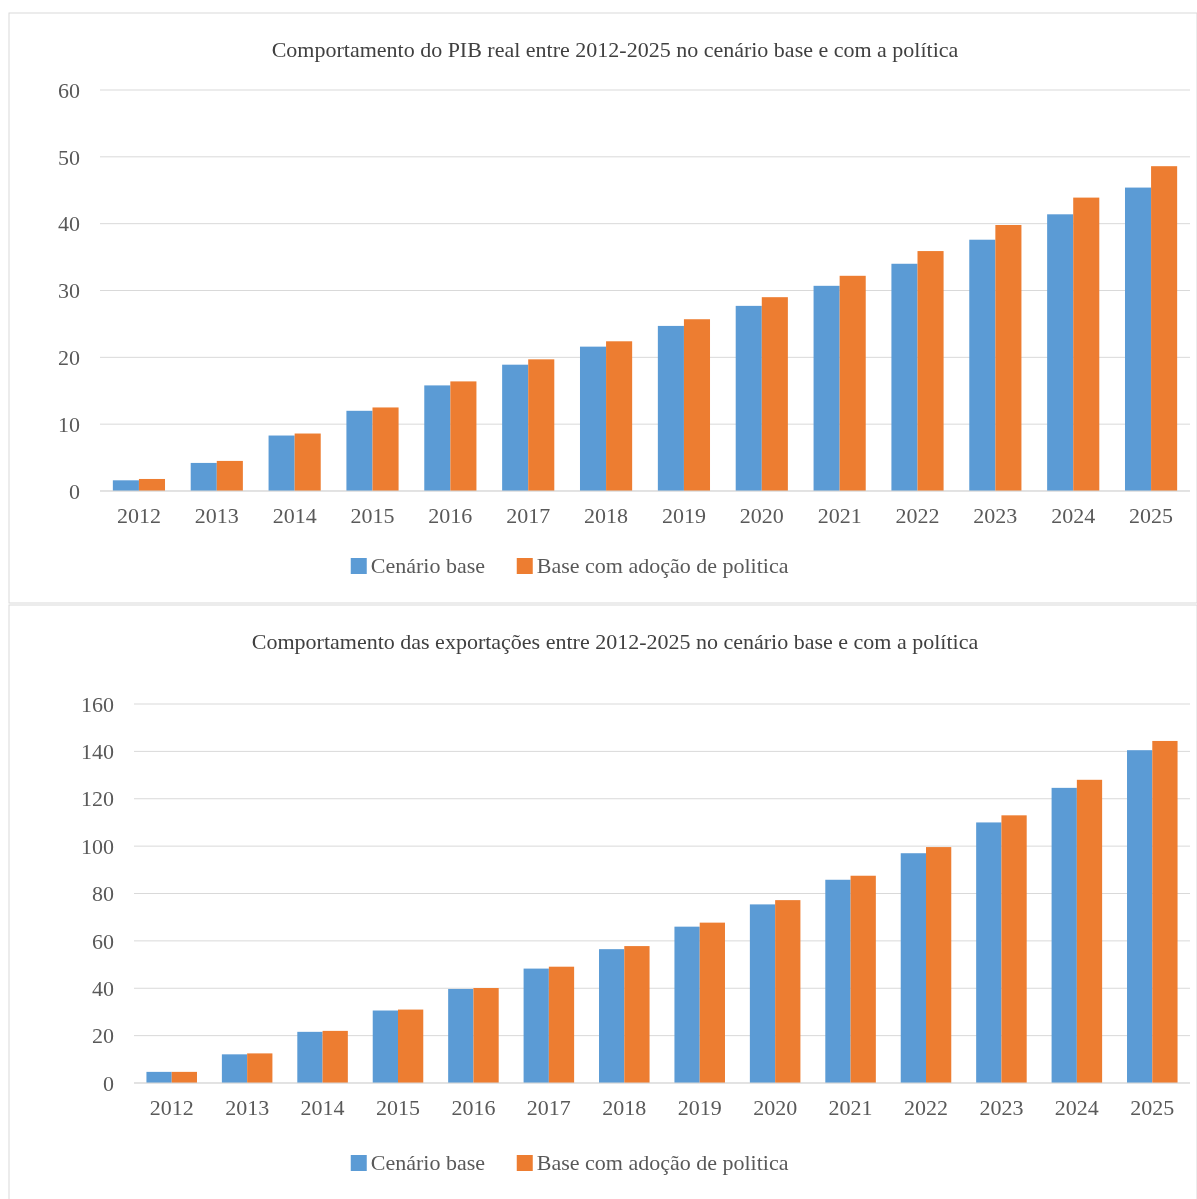 Image resolution: width=1197 pixels, height=1199 pixels. What do you see at coordinates (69, 291) in the screenshot?
I see `y-tick-label: 30` at bounding box center [69, 291].